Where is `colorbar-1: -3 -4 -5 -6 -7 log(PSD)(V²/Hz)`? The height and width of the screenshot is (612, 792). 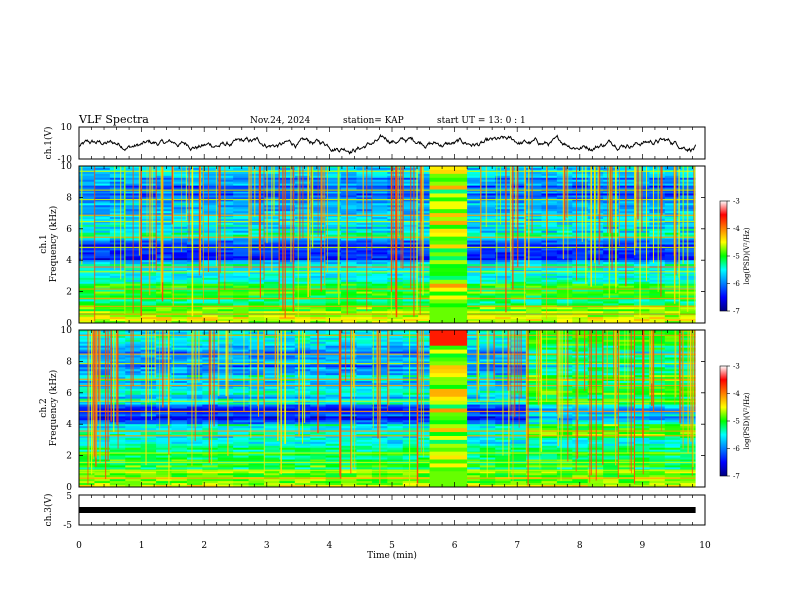
colorbar-1: -3 -4 -5 -6 -7 log(PSD)(V²/Hz) is located at coordinates (735, 257).